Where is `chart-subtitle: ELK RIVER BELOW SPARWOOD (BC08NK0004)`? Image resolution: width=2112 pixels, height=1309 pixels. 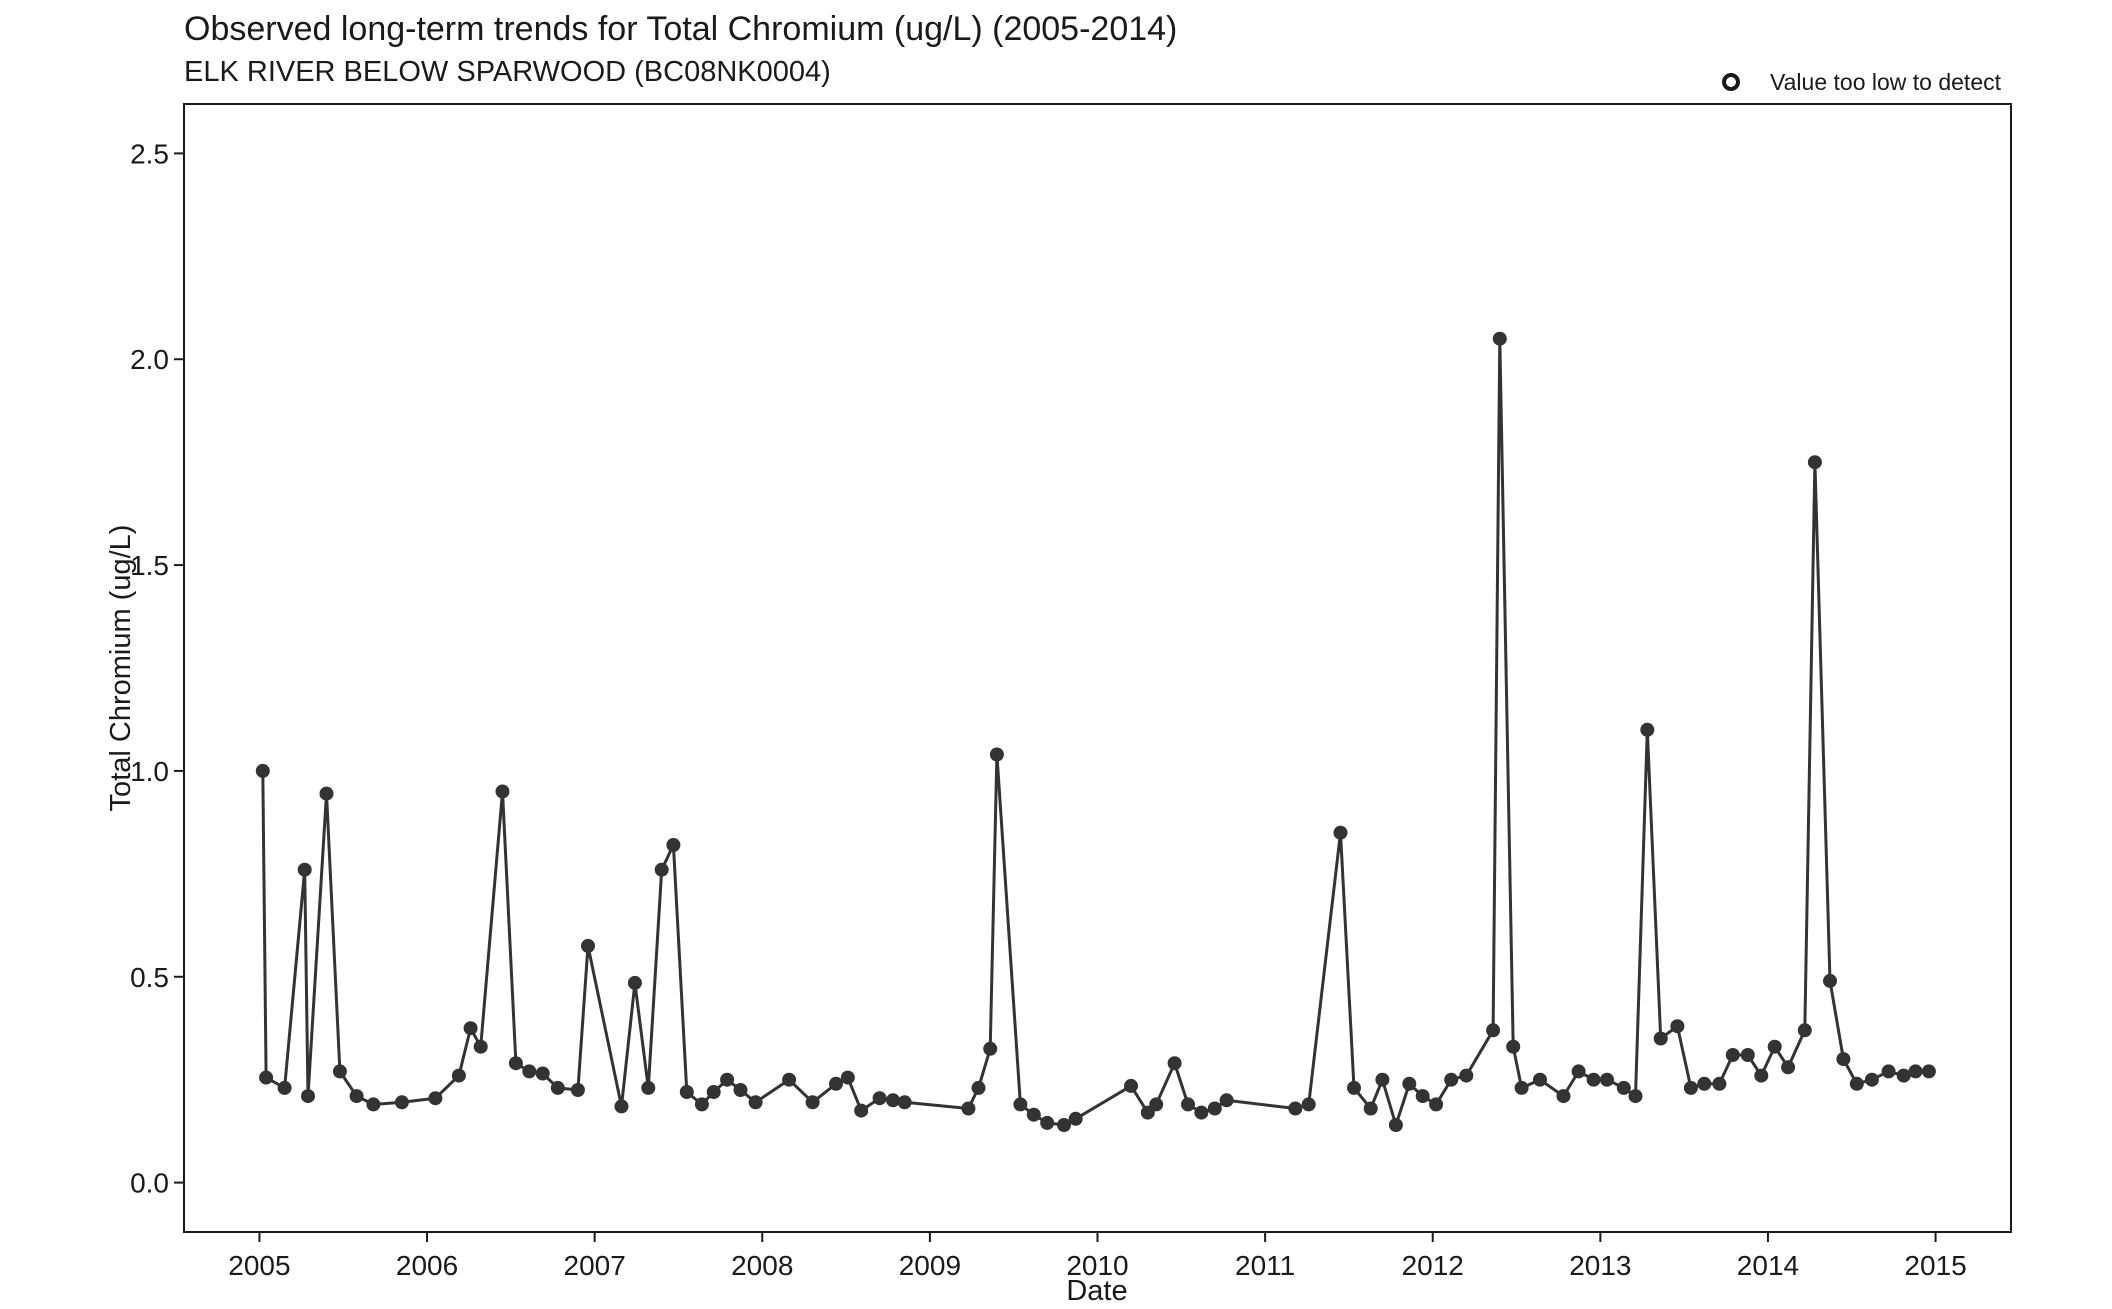 chart-subtitle: ELK RIVER BELOW SPARWOOD (BC08NK0004) is located at coordinates (507, 72).